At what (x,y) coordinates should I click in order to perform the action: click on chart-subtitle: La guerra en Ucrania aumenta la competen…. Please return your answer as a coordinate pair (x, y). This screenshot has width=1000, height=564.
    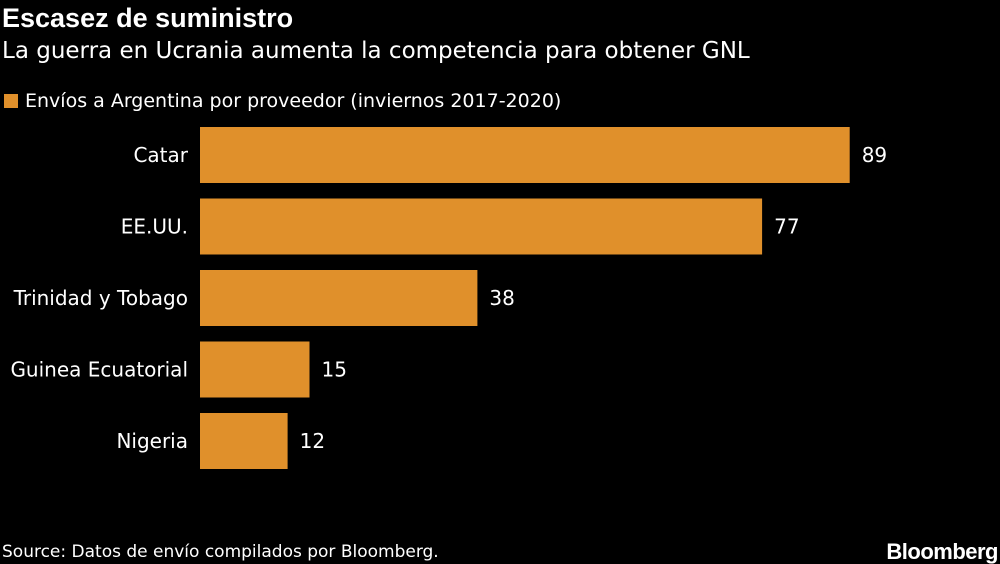
    Looking at the image, I should click on (376, 51).